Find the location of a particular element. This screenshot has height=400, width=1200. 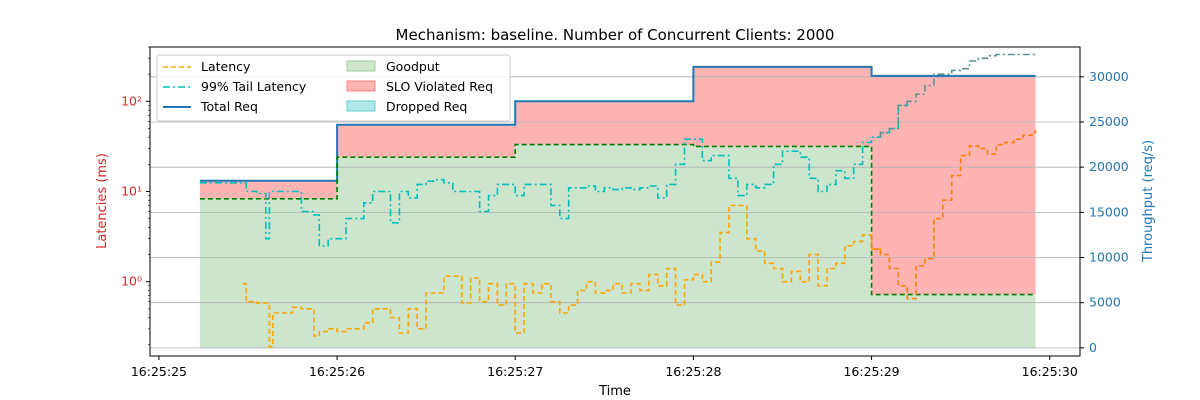

legend-label-slo-violated: SLO Violated Req is located at coordinates (439, 86).